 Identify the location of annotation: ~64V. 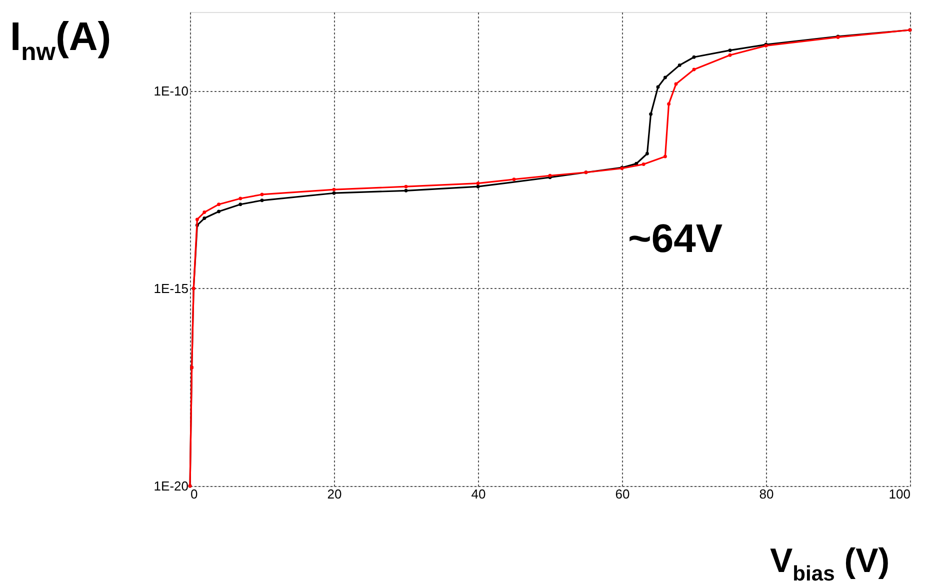
(675, 239).